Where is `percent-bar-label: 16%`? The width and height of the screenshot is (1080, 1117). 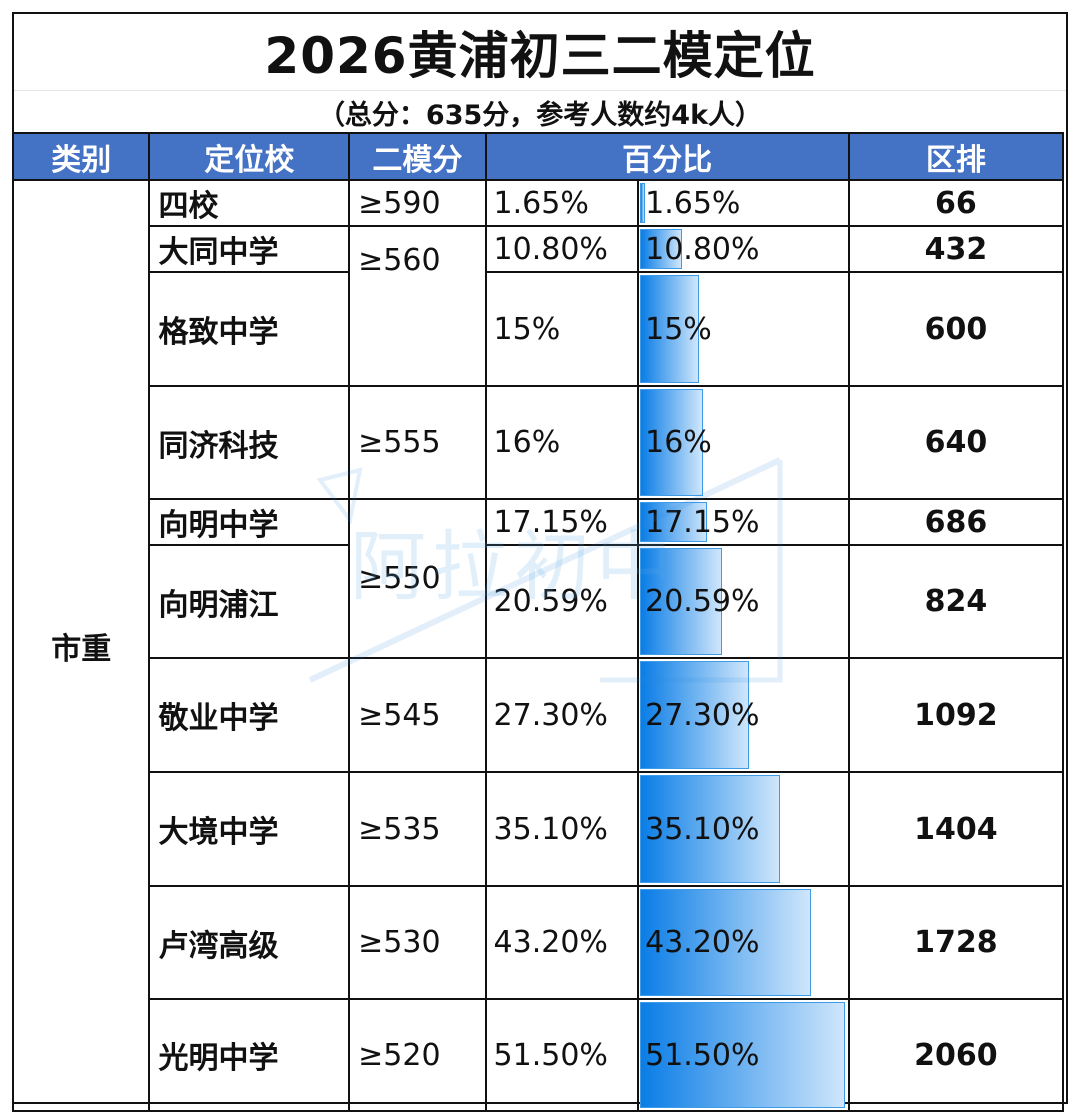 percent-bar-label: 16% is located at coordinates (678, 442).